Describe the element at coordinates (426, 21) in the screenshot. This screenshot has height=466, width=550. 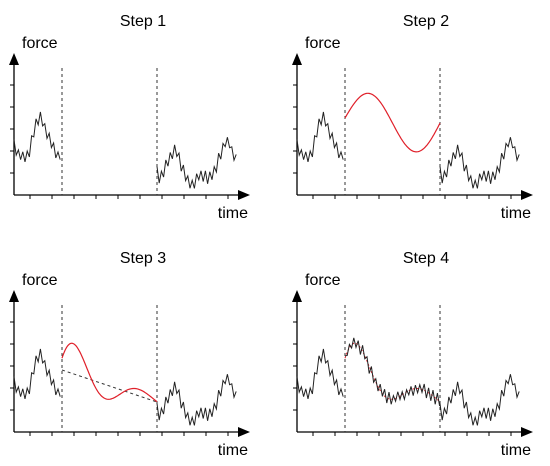
I see `panel-title: Step 2` at that location.